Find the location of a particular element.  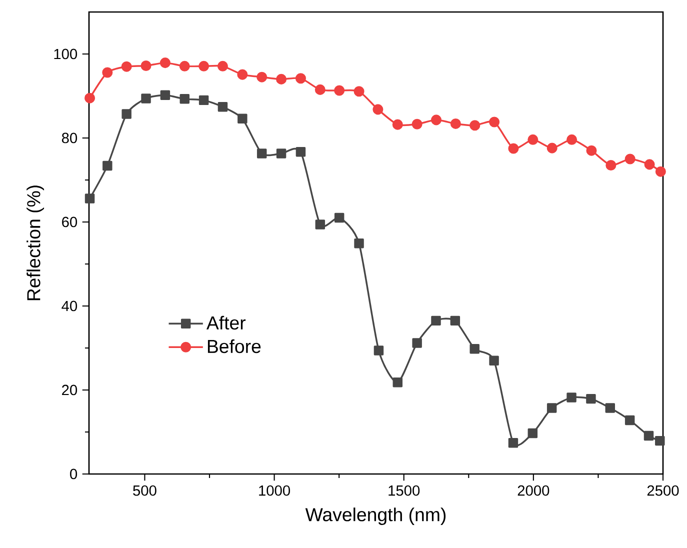

y-tick-label: 20 is located at coordinates (70, 390).